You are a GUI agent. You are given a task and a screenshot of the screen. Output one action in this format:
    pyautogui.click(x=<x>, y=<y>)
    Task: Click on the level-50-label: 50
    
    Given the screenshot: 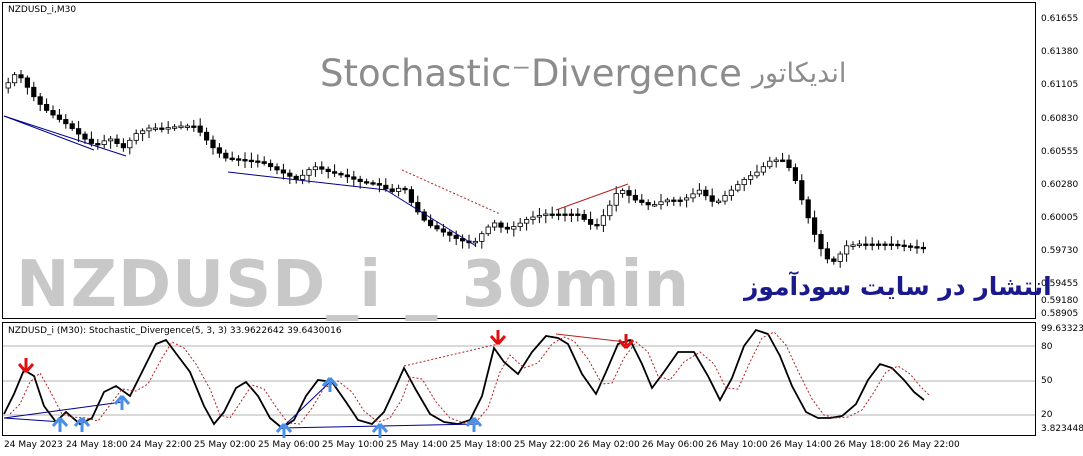 What is the action you would take?
    pyautogui.click(x=1047, y=381)
    